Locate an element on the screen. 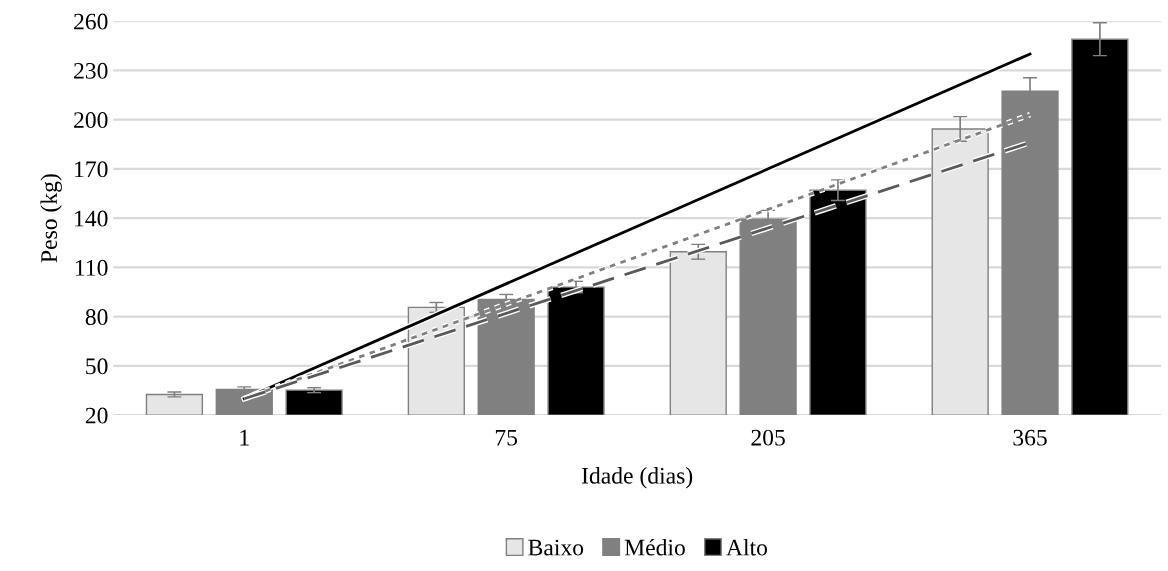 The image size is (1168, 571). y-axis-title: Peso (kg) is located at coordinates (51, 218).